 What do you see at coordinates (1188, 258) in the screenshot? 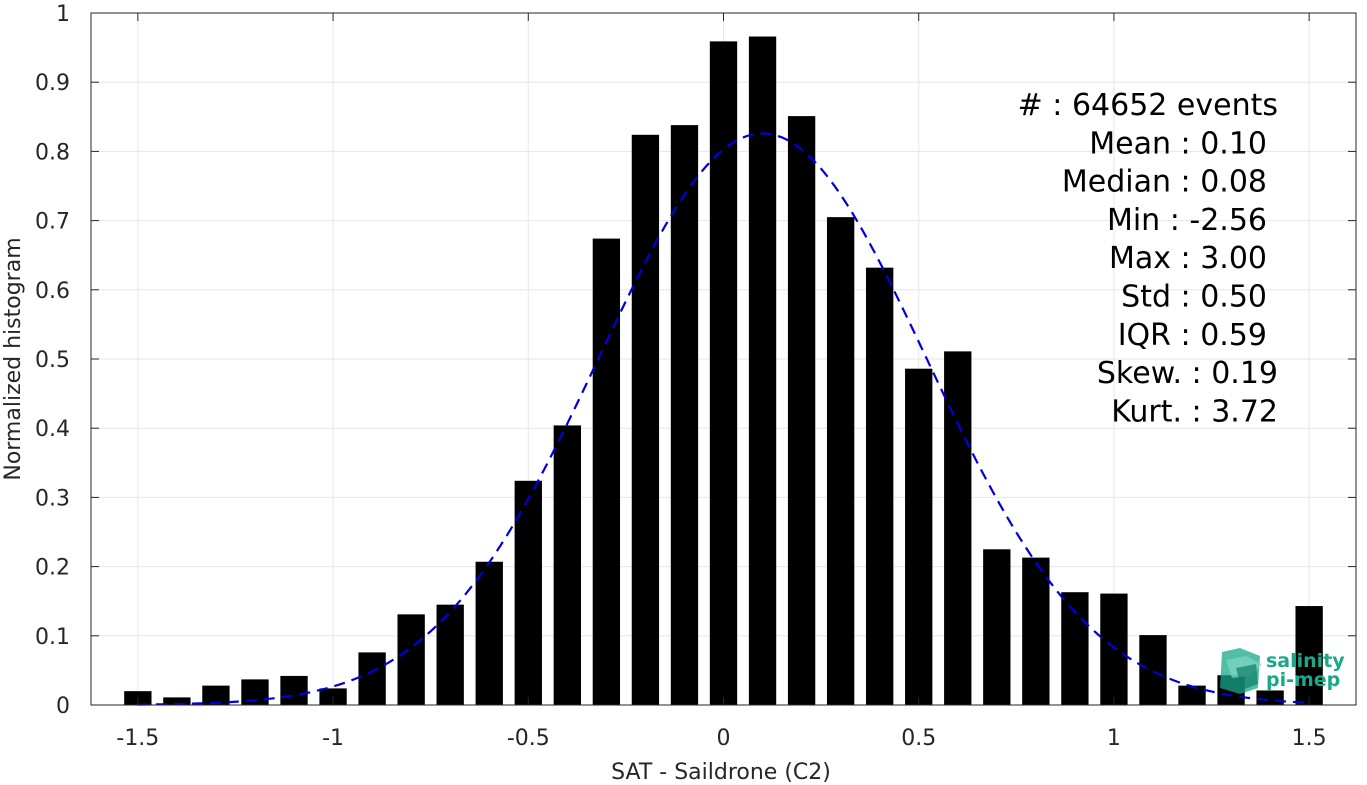
I see `stat-line: Max : 3.00` at bounding box center [1188, 258].